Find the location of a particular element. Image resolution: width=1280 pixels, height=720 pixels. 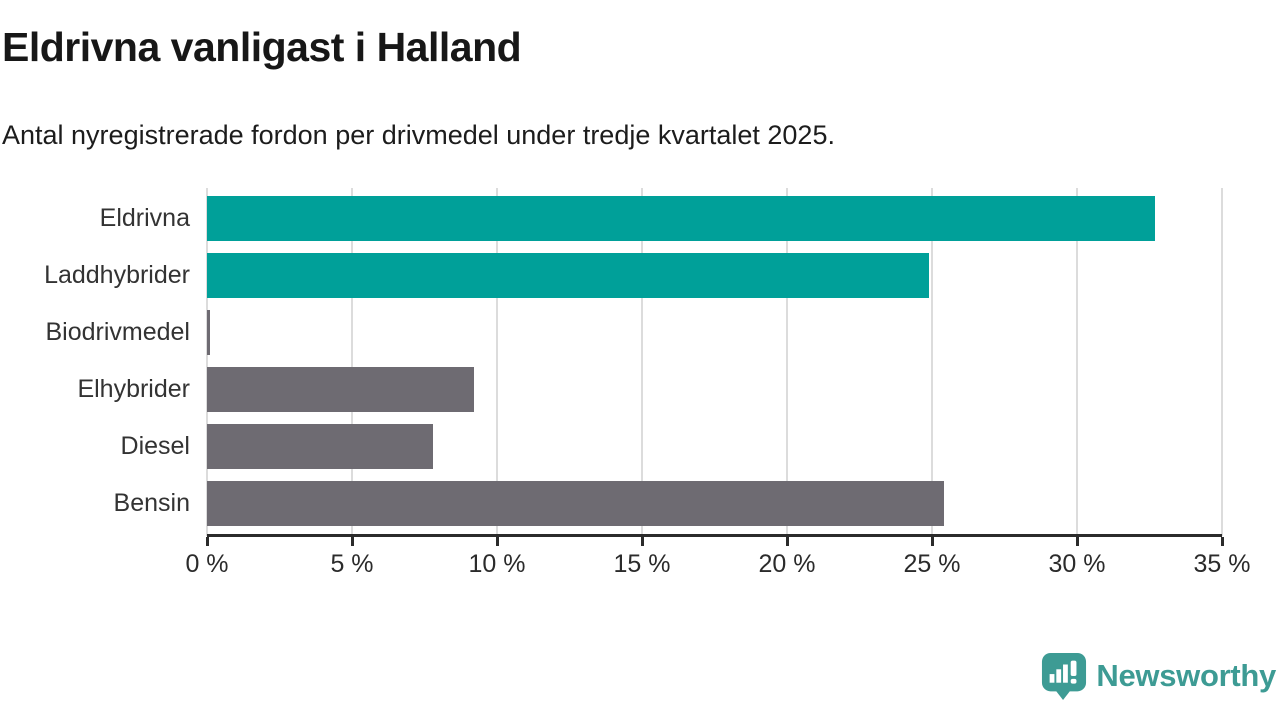

x-axis-line is located at coordinates (714, 535).